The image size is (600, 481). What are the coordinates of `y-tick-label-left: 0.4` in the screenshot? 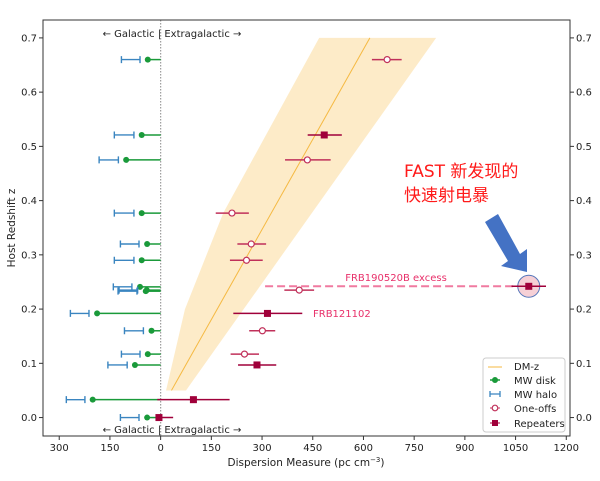 It's located at (29, 201).